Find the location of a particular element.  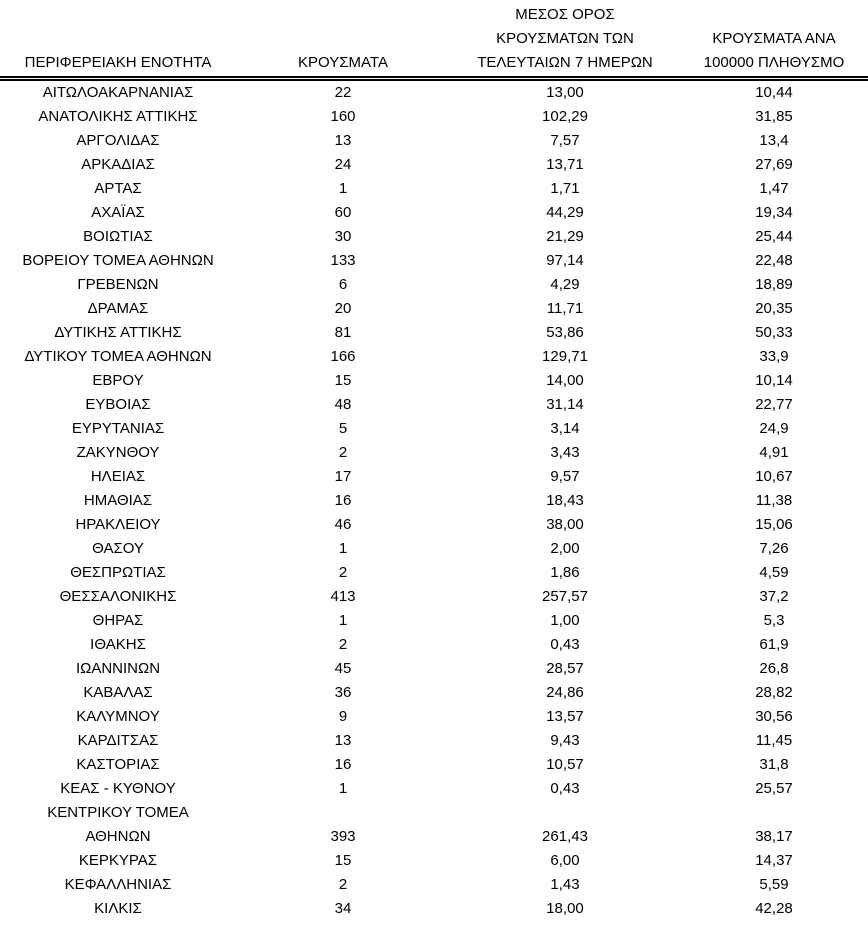

regional-unit-name-cell: ΔΥΤΙΚΟΥ ΤΟΜΕΑ ΑΘΗΝΩΝ is located at coordinates (118, 356).